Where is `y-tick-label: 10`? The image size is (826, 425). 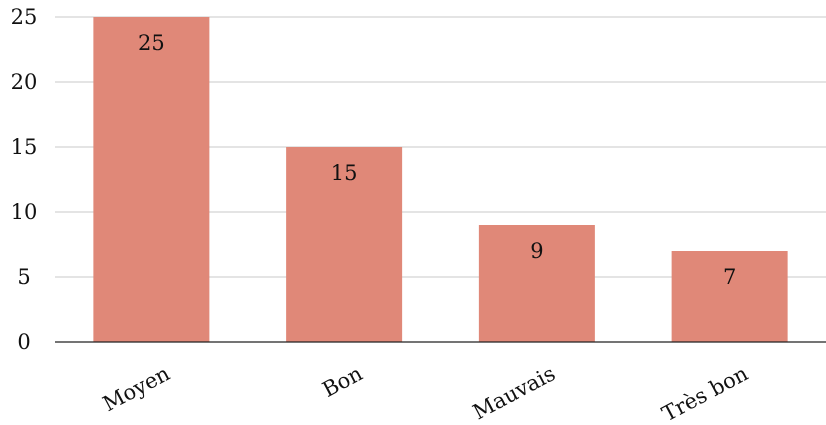
y-tick-label: 10 is located at coordinates (24, 212).